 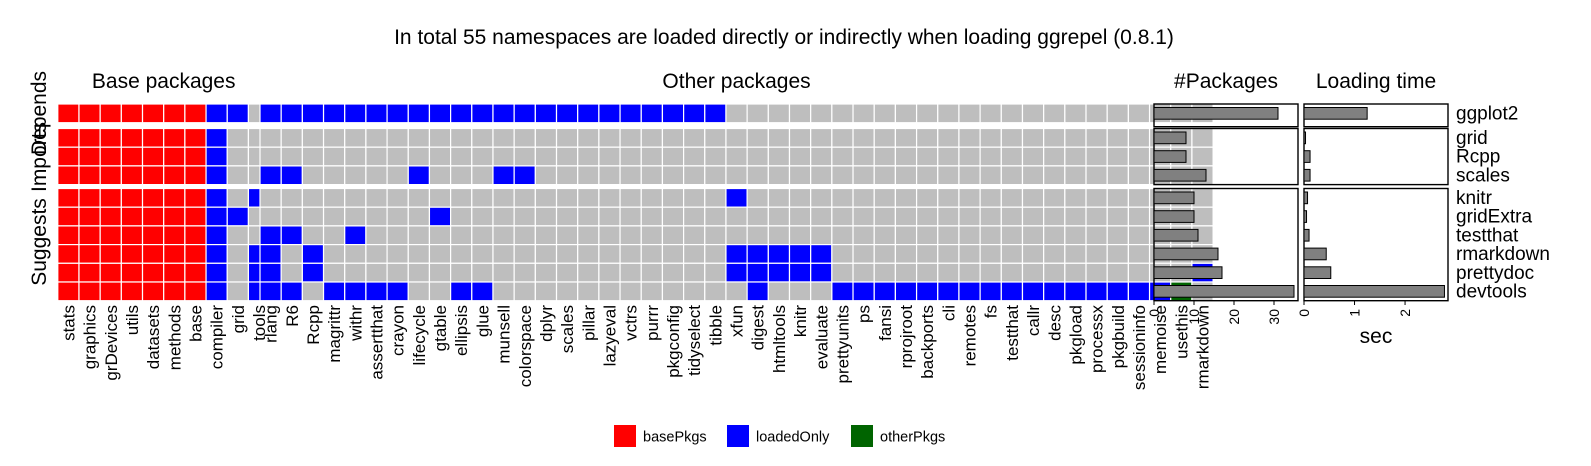 What do you see at coordinates (68, 216) in the screenshot?
I see `cell-gridextra-stats` at bounding box center [68, 216].